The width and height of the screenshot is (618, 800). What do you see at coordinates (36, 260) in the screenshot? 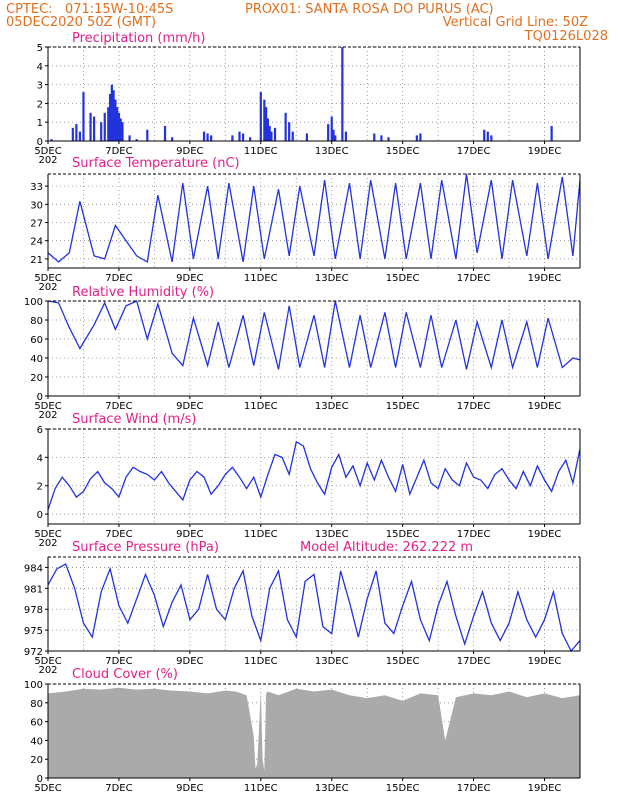
I see `y-tick-label: 21` at bounding box center [36, 260].